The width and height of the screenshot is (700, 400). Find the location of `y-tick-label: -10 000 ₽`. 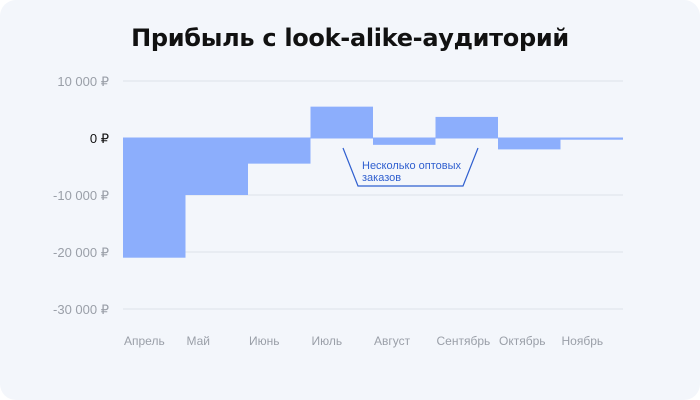

y-tick-label: -10 000 ₽ is located at coordinates (81, 195).